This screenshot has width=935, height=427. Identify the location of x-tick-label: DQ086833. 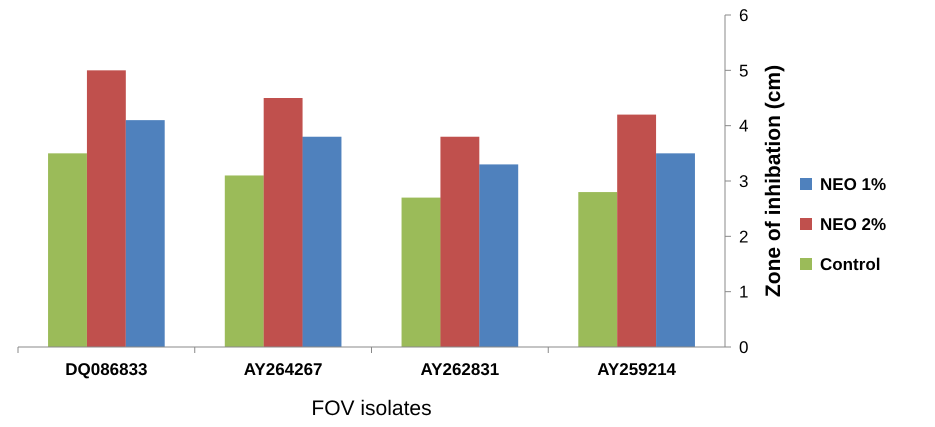
(106, 369).